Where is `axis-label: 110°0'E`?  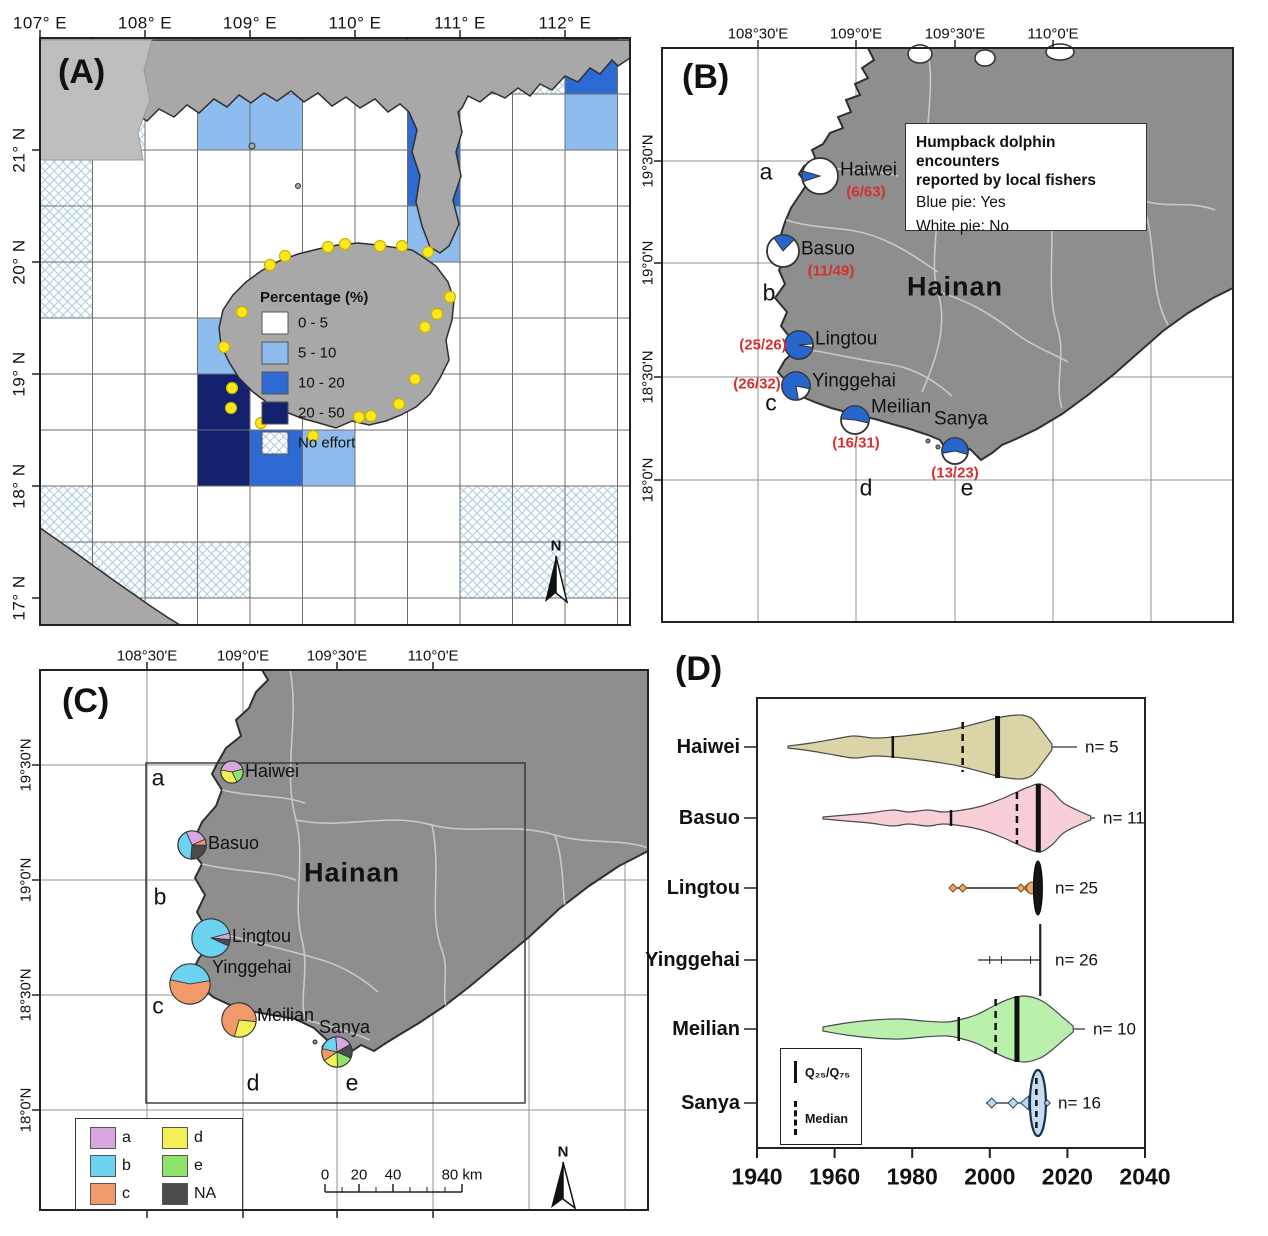
axis-label: 110°0'E is located at coordinates (1053, 34).